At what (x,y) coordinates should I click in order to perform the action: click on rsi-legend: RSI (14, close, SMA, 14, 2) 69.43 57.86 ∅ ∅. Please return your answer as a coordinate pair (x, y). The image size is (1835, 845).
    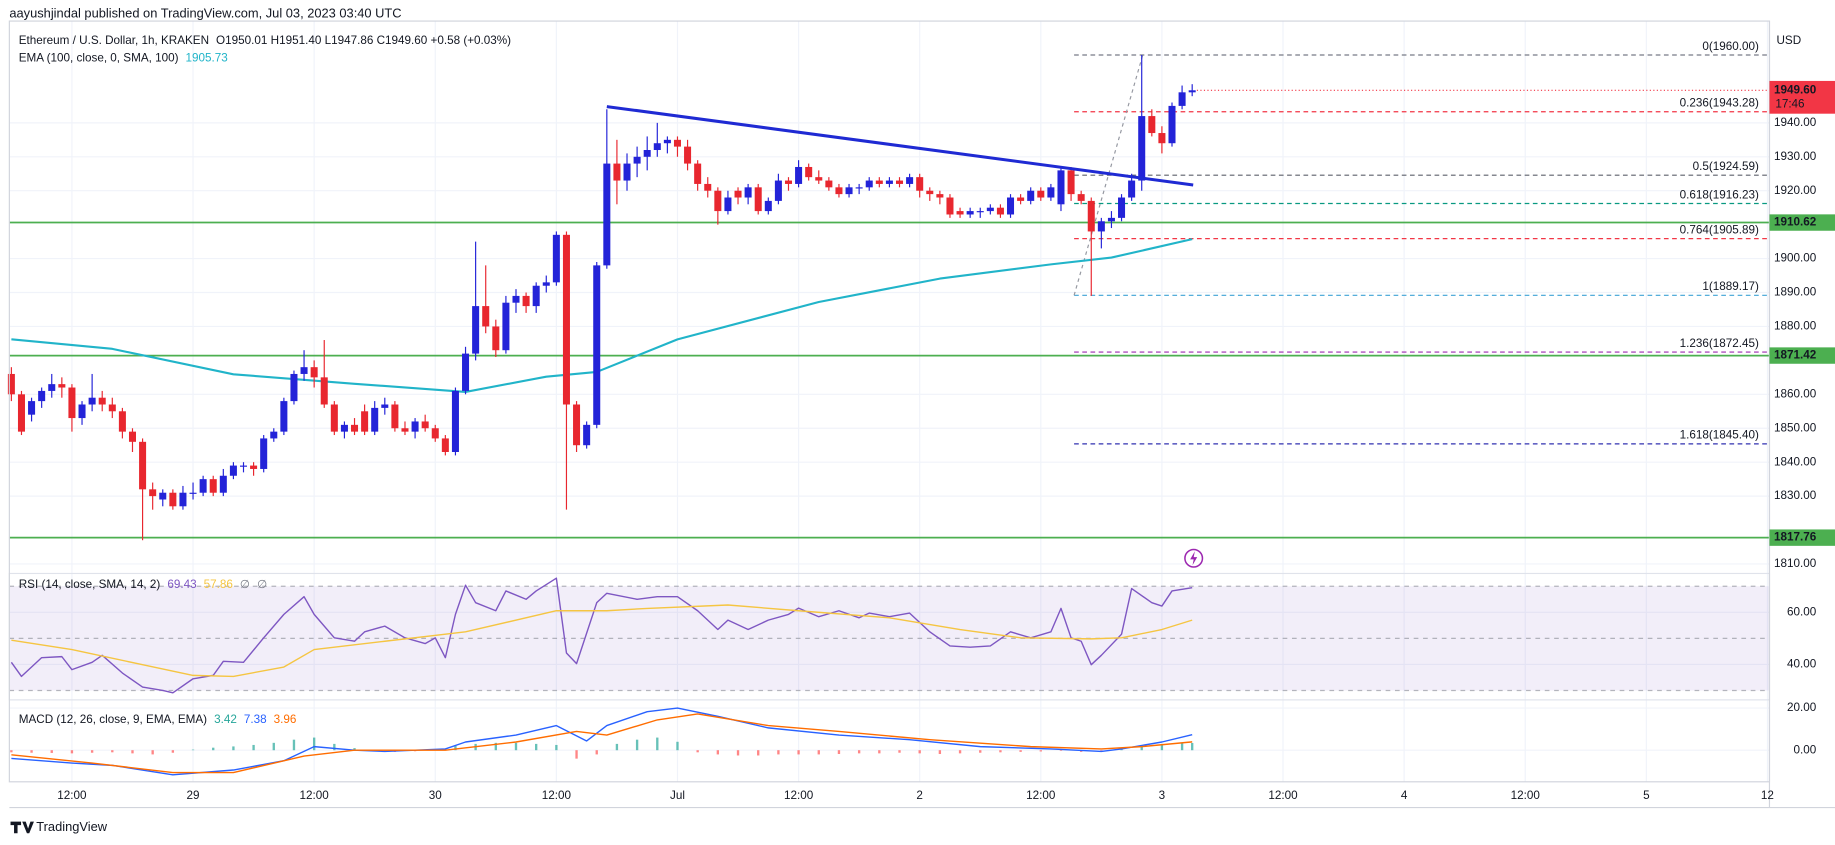
    Looking at the image, I should click on (143, 584).